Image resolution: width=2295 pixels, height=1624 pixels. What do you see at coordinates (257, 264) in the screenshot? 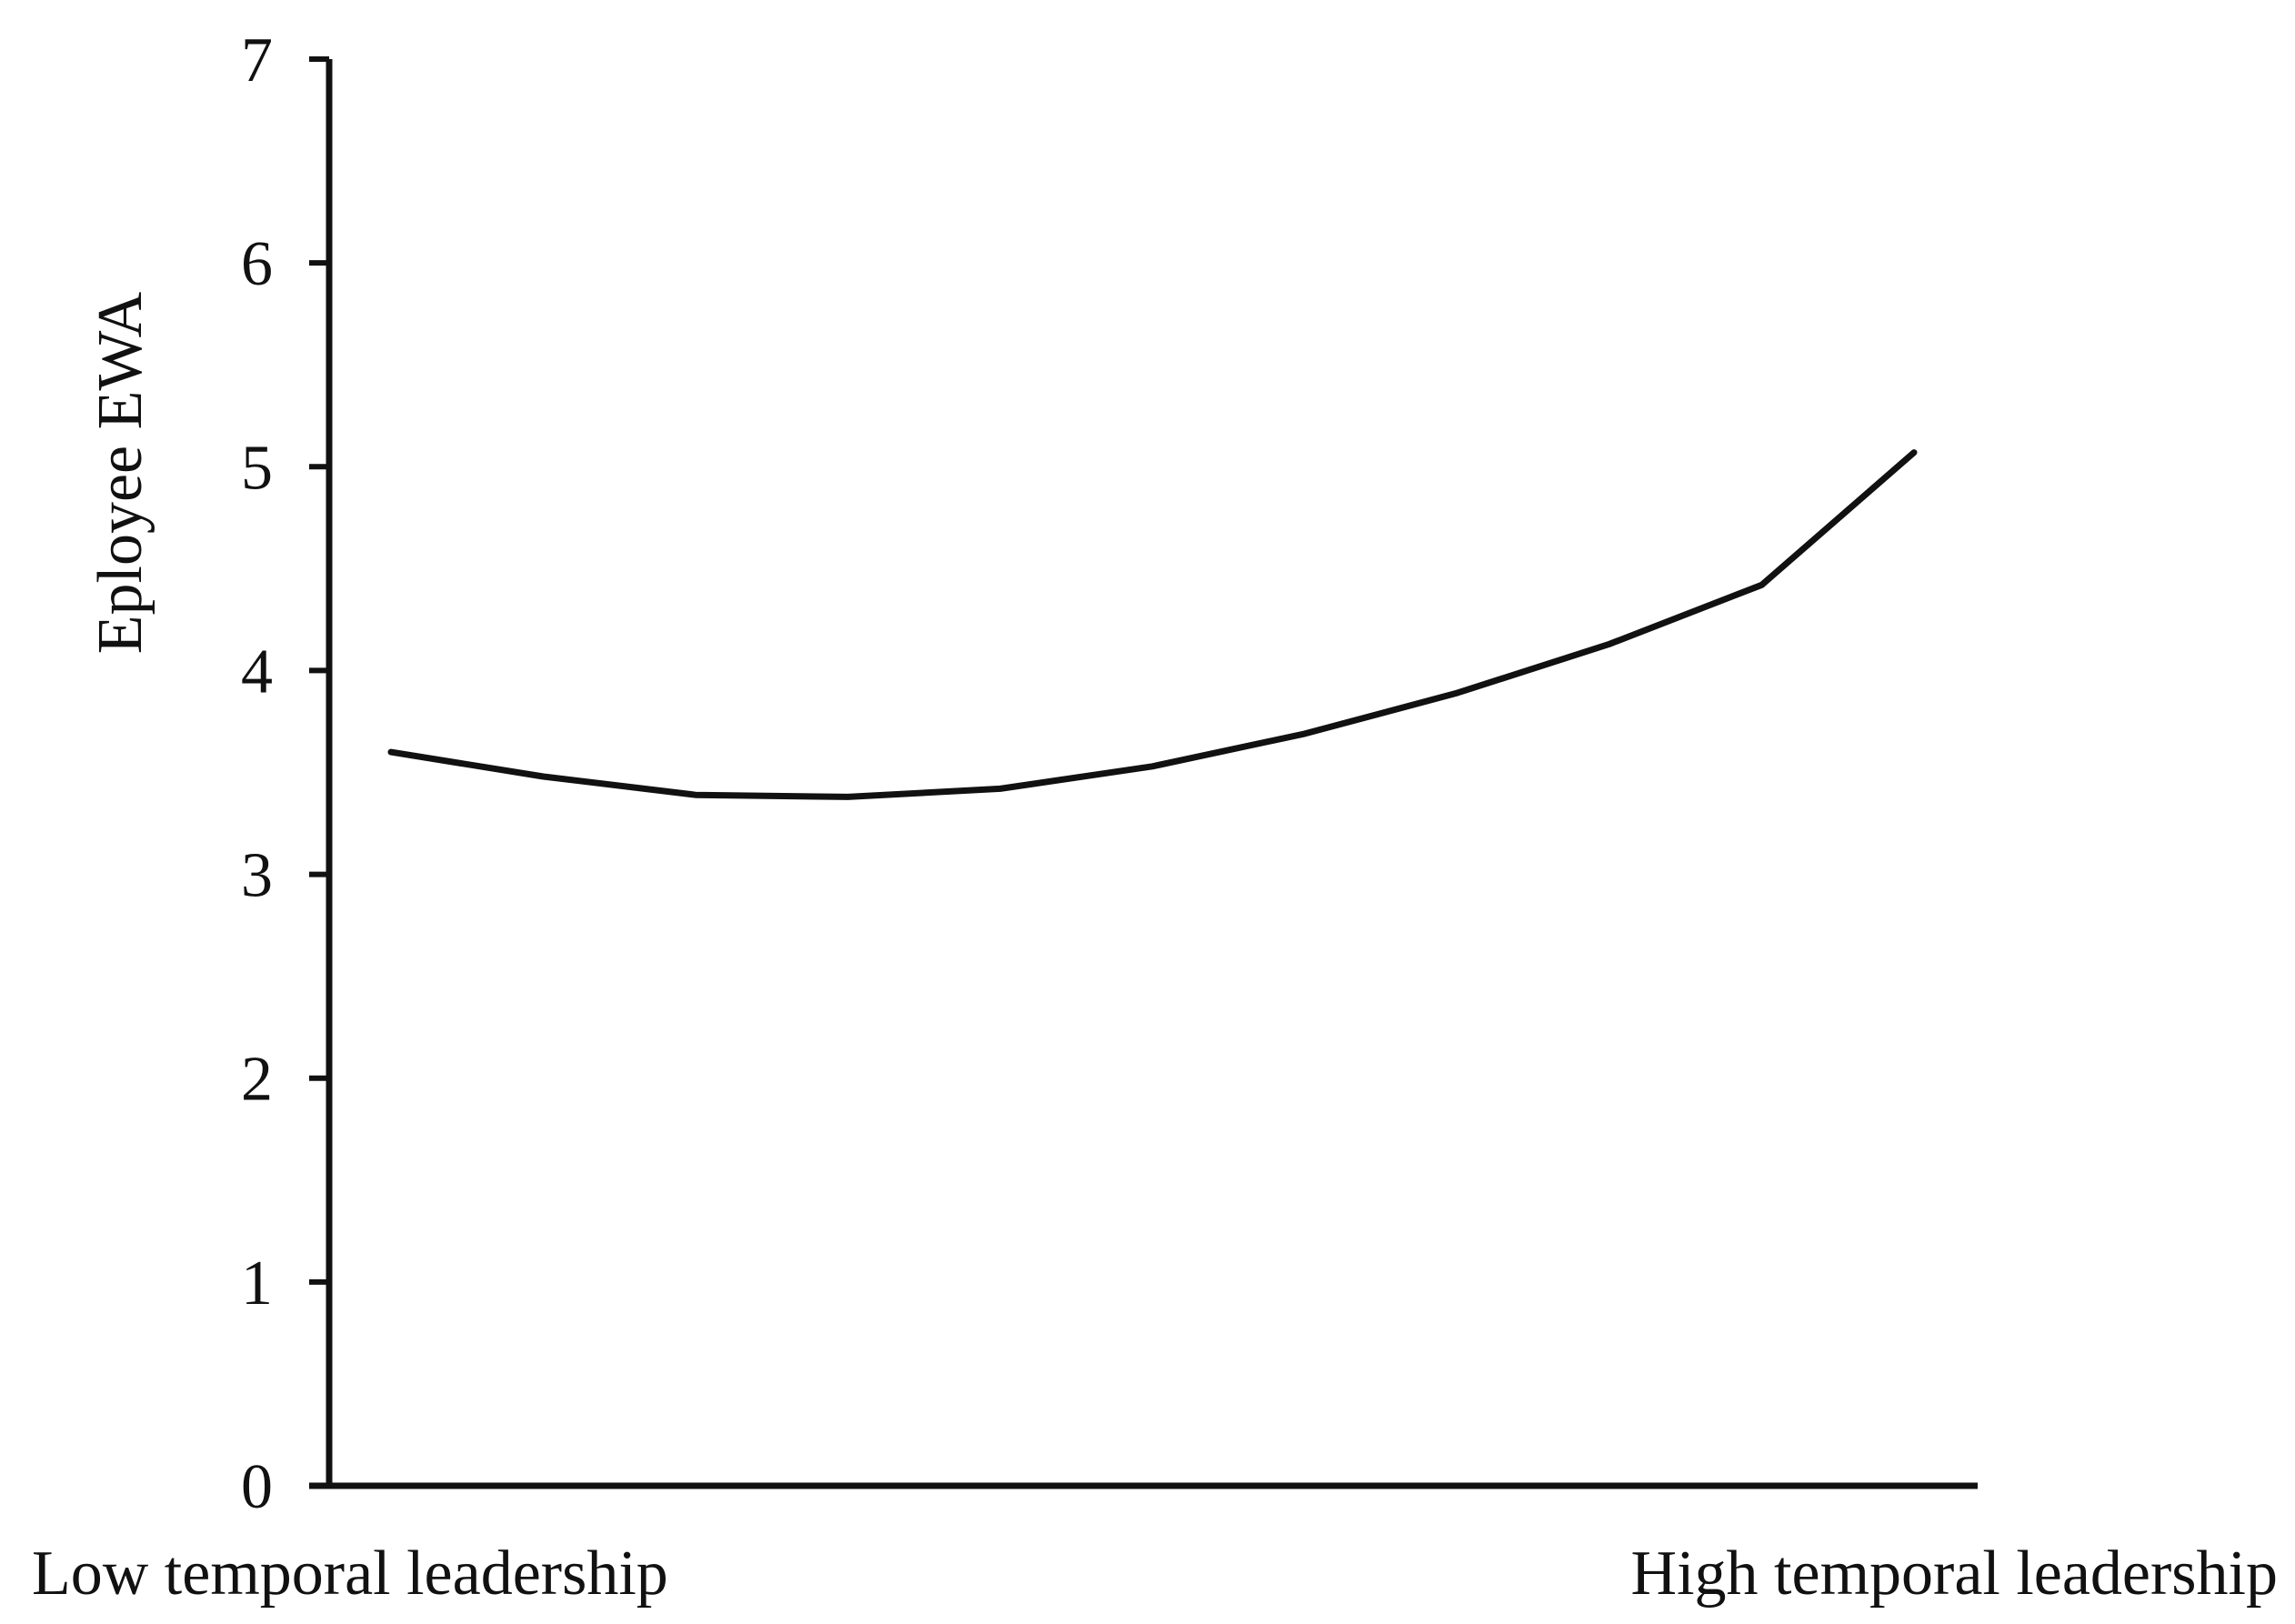
I see `y-tick-label: 6` at bounding box center [257, 264].